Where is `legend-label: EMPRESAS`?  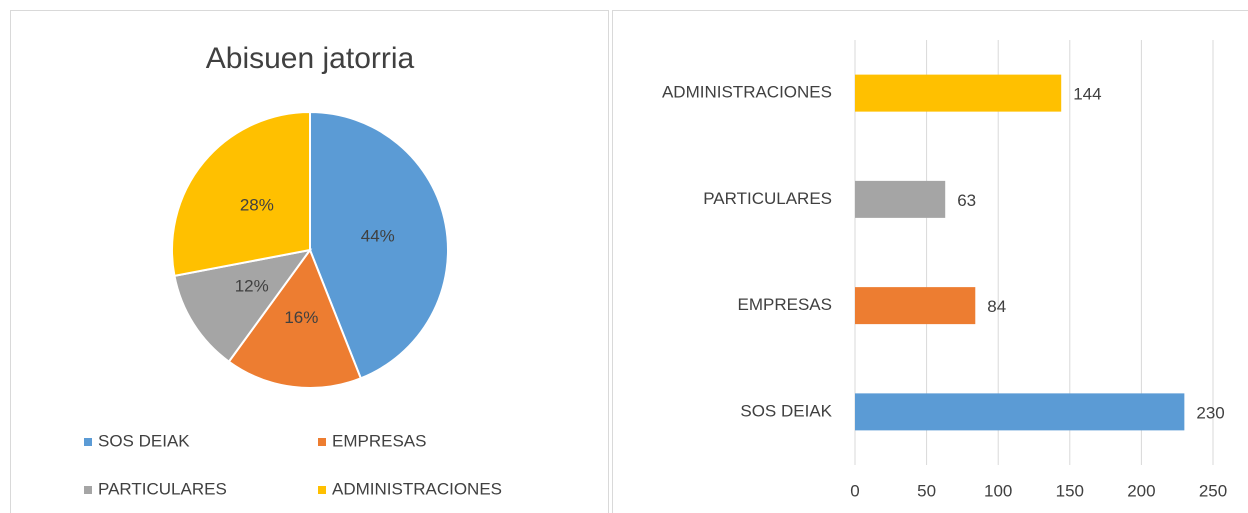
legend-label: EMPRESAS is located at coordinates (379, 440).